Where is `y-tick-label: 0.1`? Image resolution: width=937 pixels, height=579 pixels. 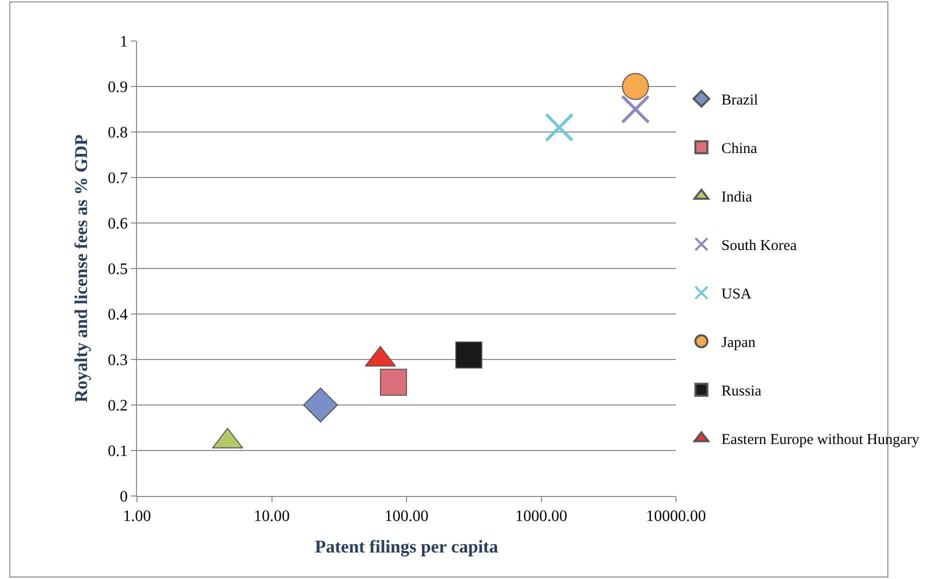 y-tick-label: 0.1 is located at coordinates (118, 451).